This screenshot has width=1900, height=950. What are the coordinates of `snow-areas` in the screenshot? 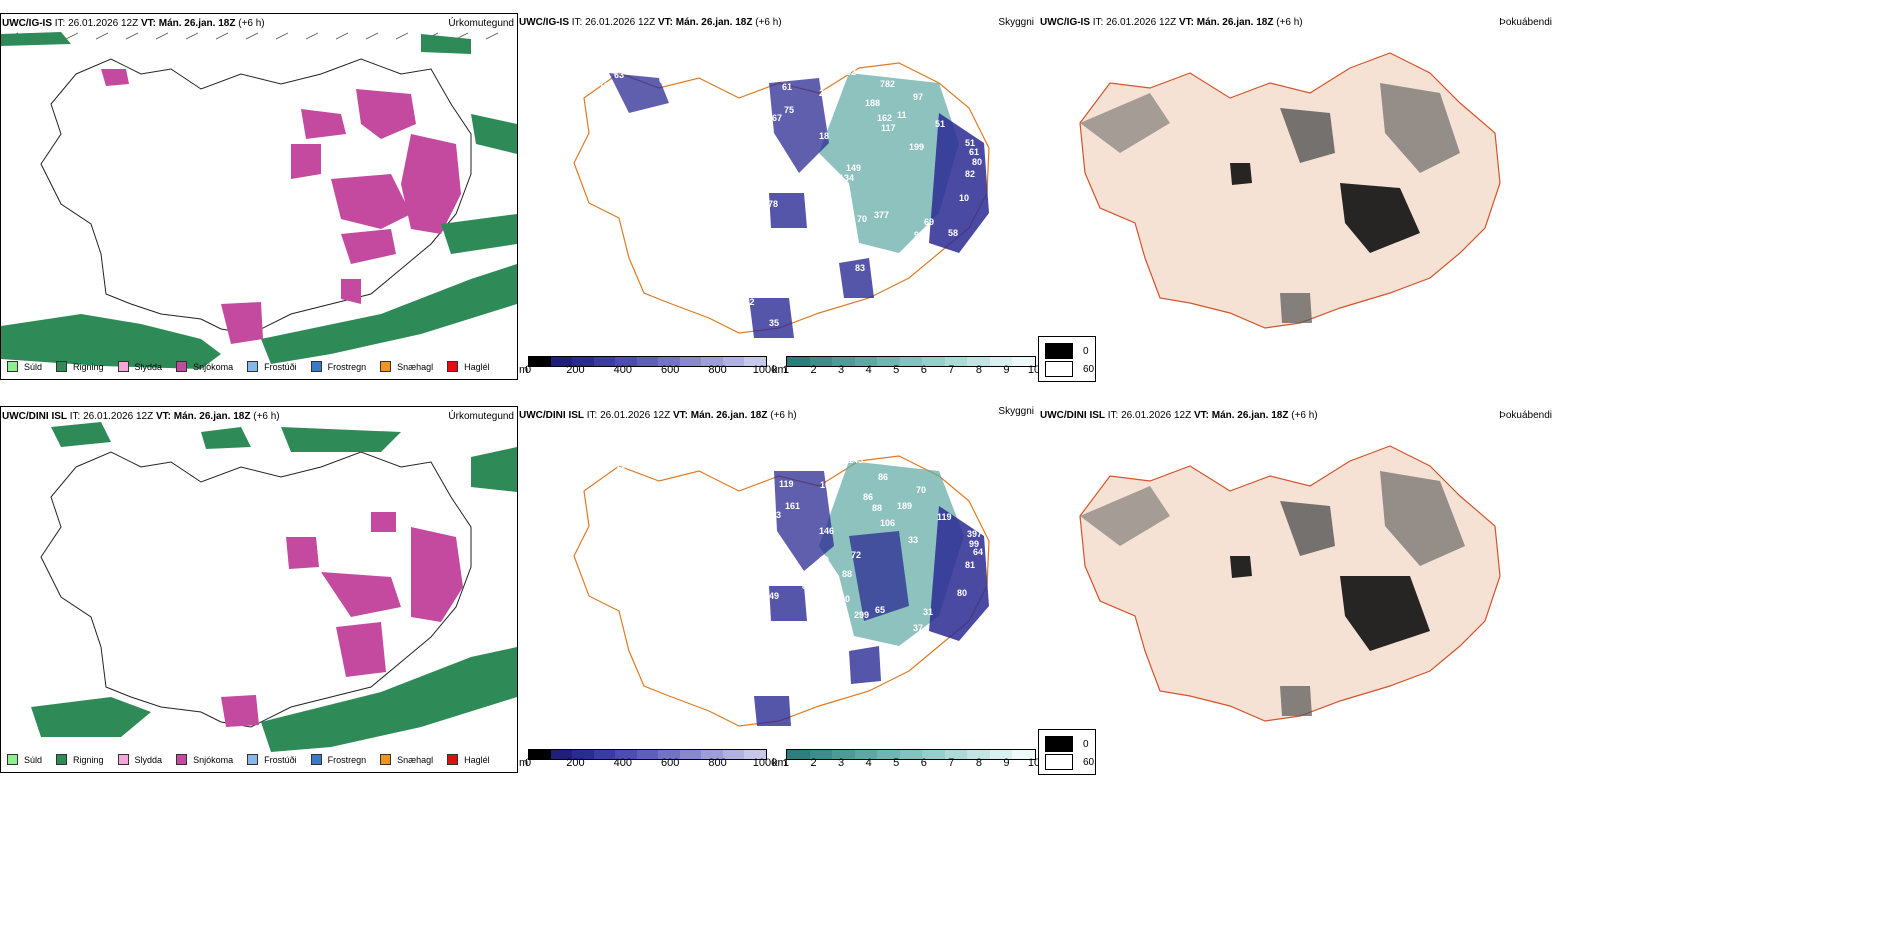 It's located at (342, 619).